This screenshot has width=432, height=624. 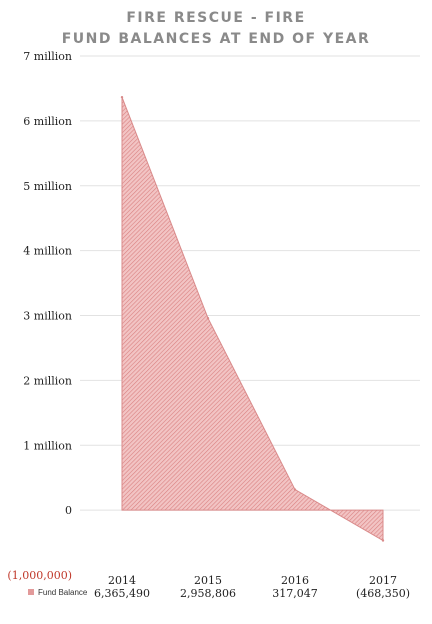 I want to click on chart-title-line1: FIRE RESCUE - FIRE, so click(x=216, y=18).